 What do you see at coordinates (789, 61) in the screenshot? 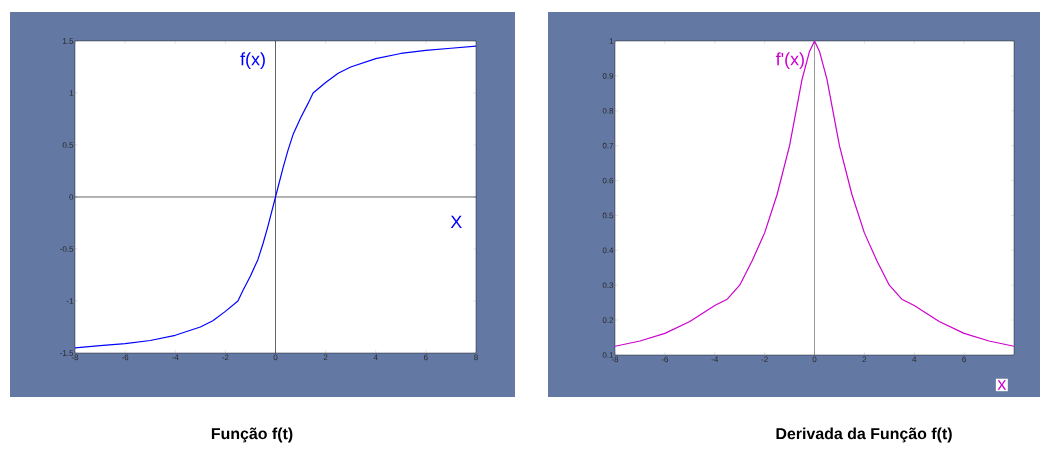
I see `y-axis-title: f'(x)` at bounding box center [789, 61].